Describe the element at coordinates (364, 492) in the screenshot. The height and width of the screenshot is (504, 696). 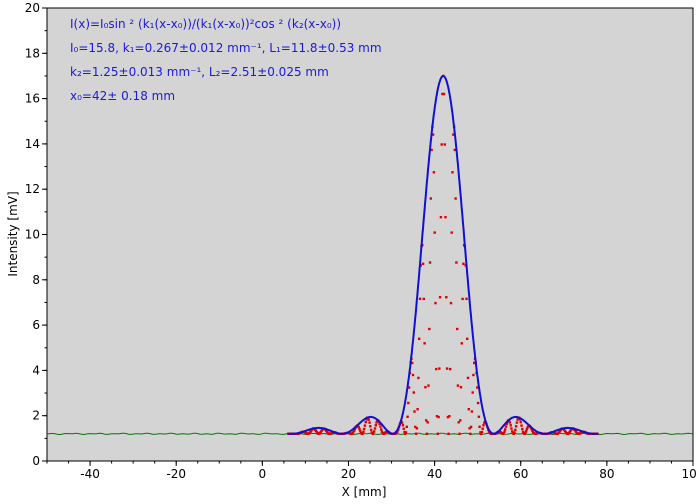
I see `x-axis-label: X [mm]` at that location.